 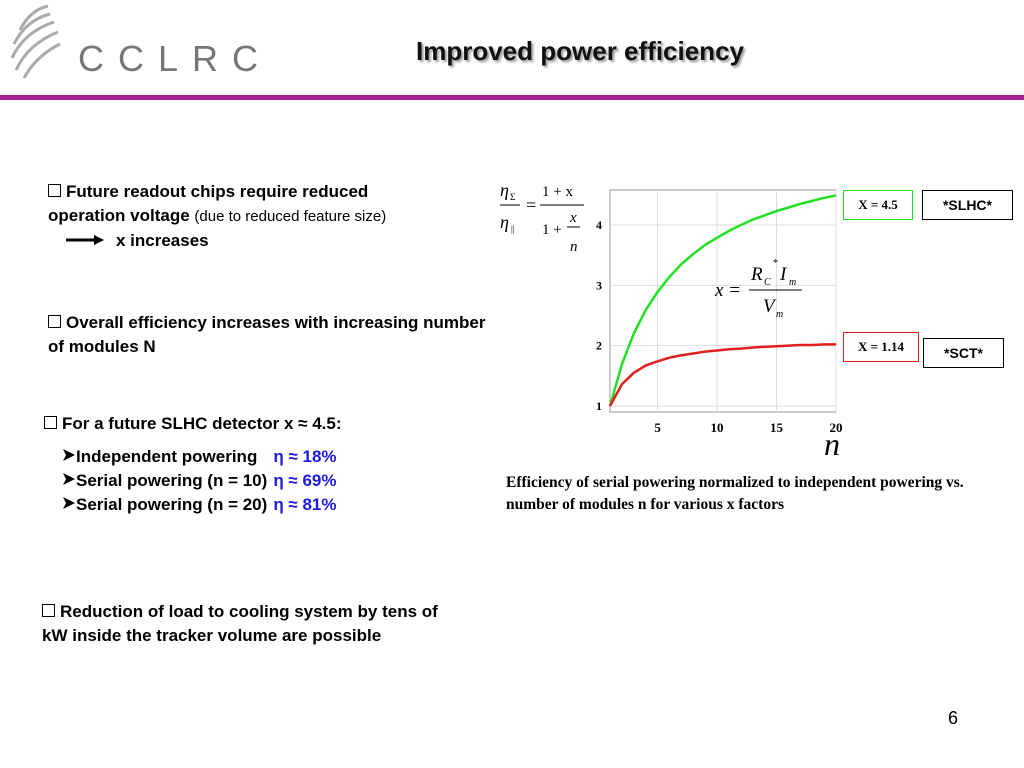 What do you see at coordinates (770, 306) in the screenshot?
I see `formula-part: V` at bounding box center [770, 306].